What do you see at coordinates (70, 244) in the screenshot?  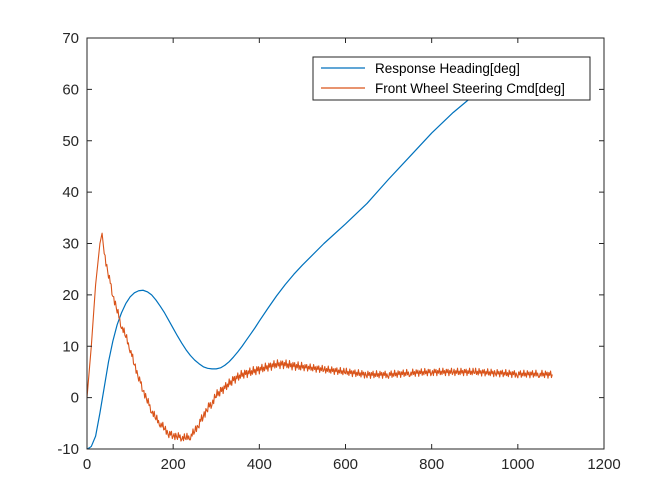 I see `y-tick-label: 30` at bounding box center [70, 244].